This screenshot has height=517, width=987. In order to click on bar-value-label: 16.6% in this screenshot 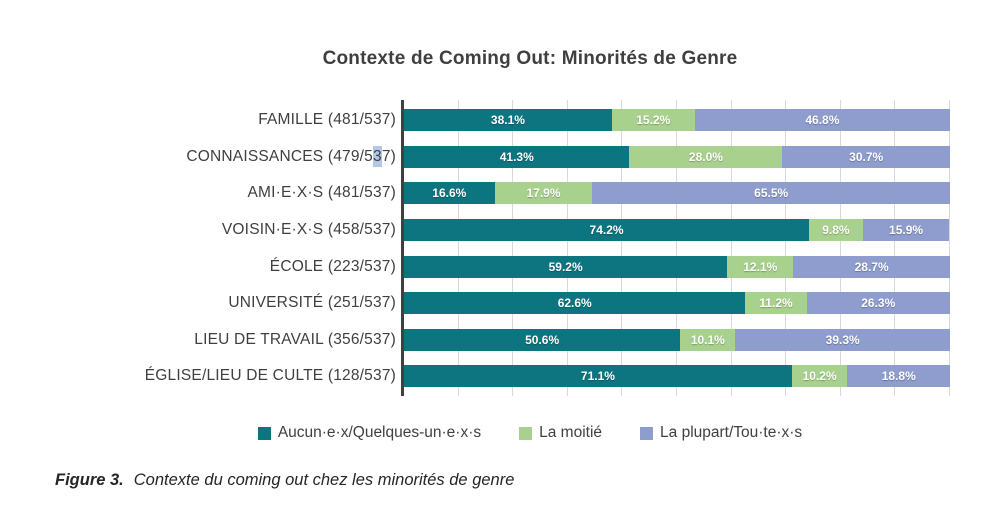, I will do `click(449, 193)`.